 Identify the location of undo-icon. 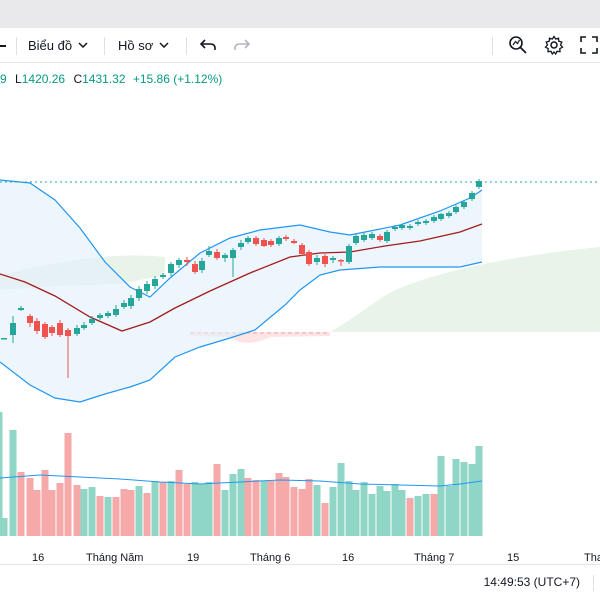
(208, 45).